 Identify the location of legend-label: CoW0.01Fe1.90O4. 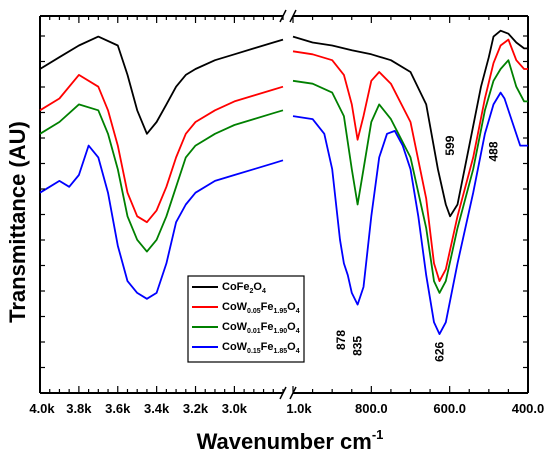
(261, 328).